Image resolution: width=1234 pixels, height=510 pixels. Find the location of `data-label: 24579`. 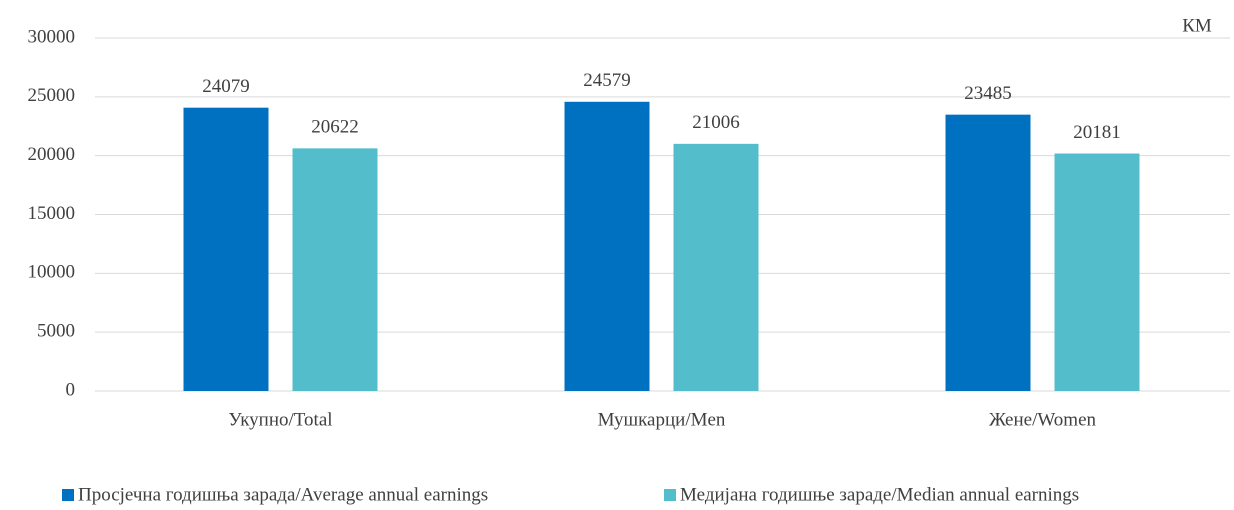

data-label: 24579 is located at coordinates (607, 80).